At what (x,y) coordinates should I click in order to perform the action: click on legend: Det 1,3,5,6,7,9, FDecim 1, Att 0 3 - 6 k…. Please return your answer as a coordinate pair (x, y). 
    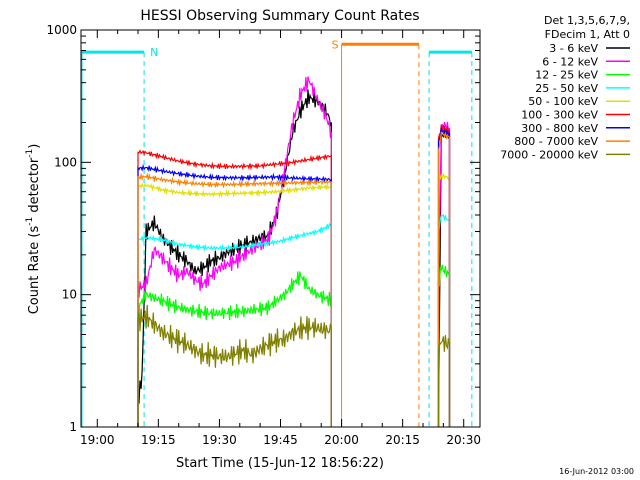
    Looking at the image, I should click on (565, 87).